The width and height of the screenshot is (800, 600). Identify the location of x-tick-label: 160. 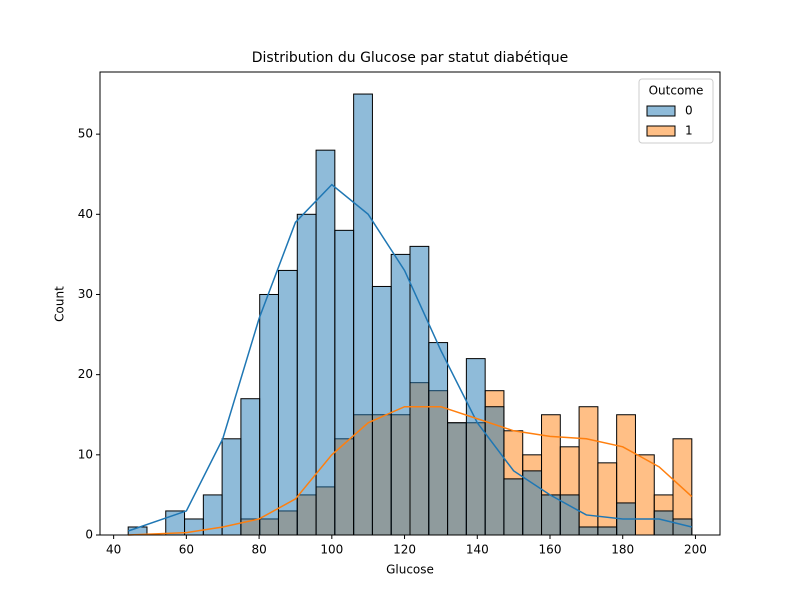
(550, 550).